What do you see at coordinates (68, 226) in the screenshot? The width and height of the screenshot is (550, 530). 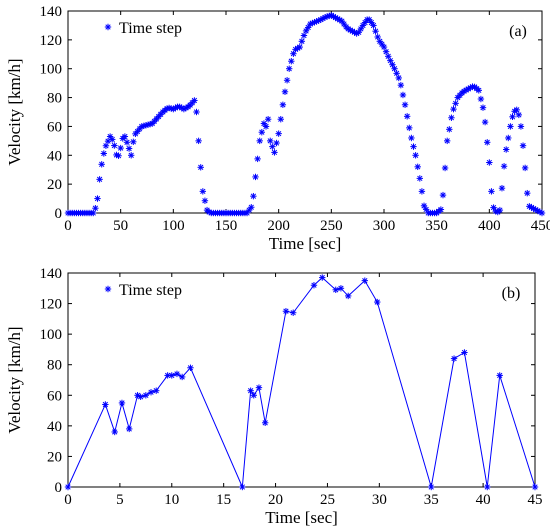 I see `x-tick-label: 0` at bounding box center [68, 226].